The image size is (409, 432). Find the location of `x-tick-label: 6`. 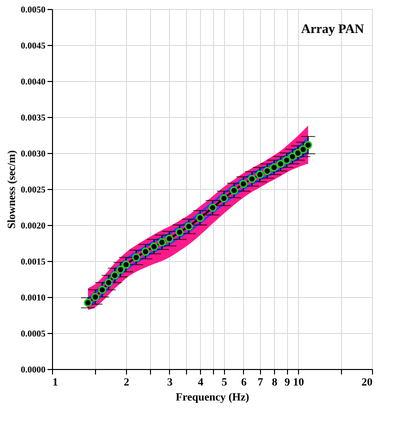

x-tick-label: 6 is located at coordinates (244, 382).